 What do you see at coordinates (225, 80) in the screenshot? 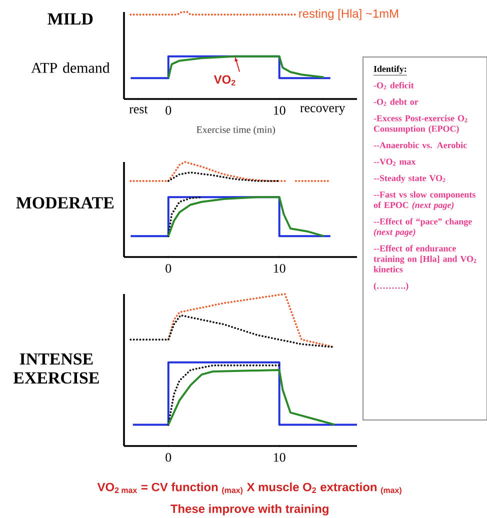
I see `annotation: VO$_{2}$` at bounding box center [225, 80].